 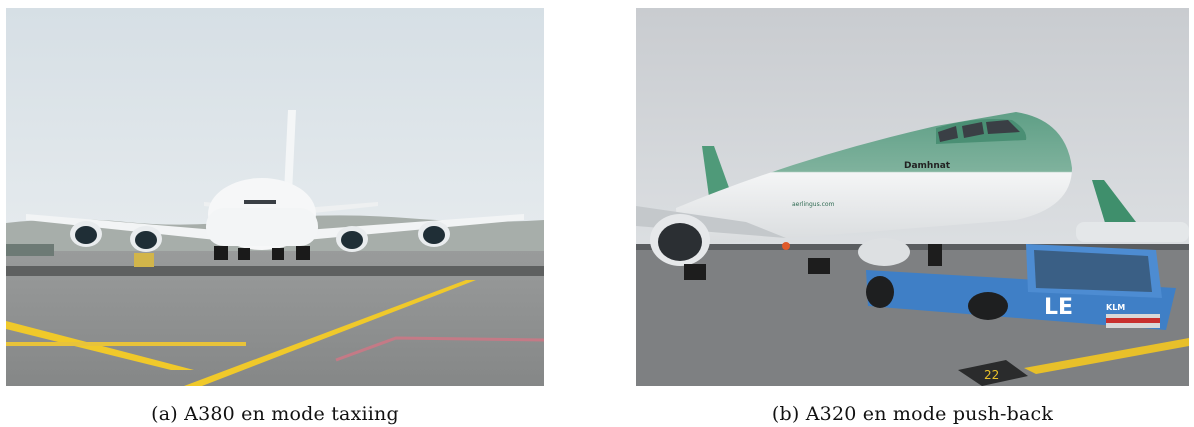 I want to click on wing, so click(x=711, y=222).